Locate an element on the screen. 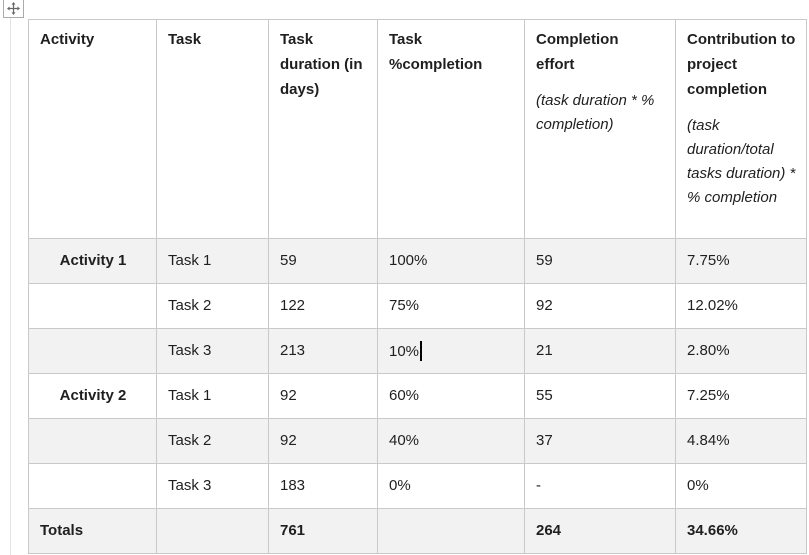 This screenshot has height=555, width=809. duration-cell: 213 is located at coordinates (323, 351).